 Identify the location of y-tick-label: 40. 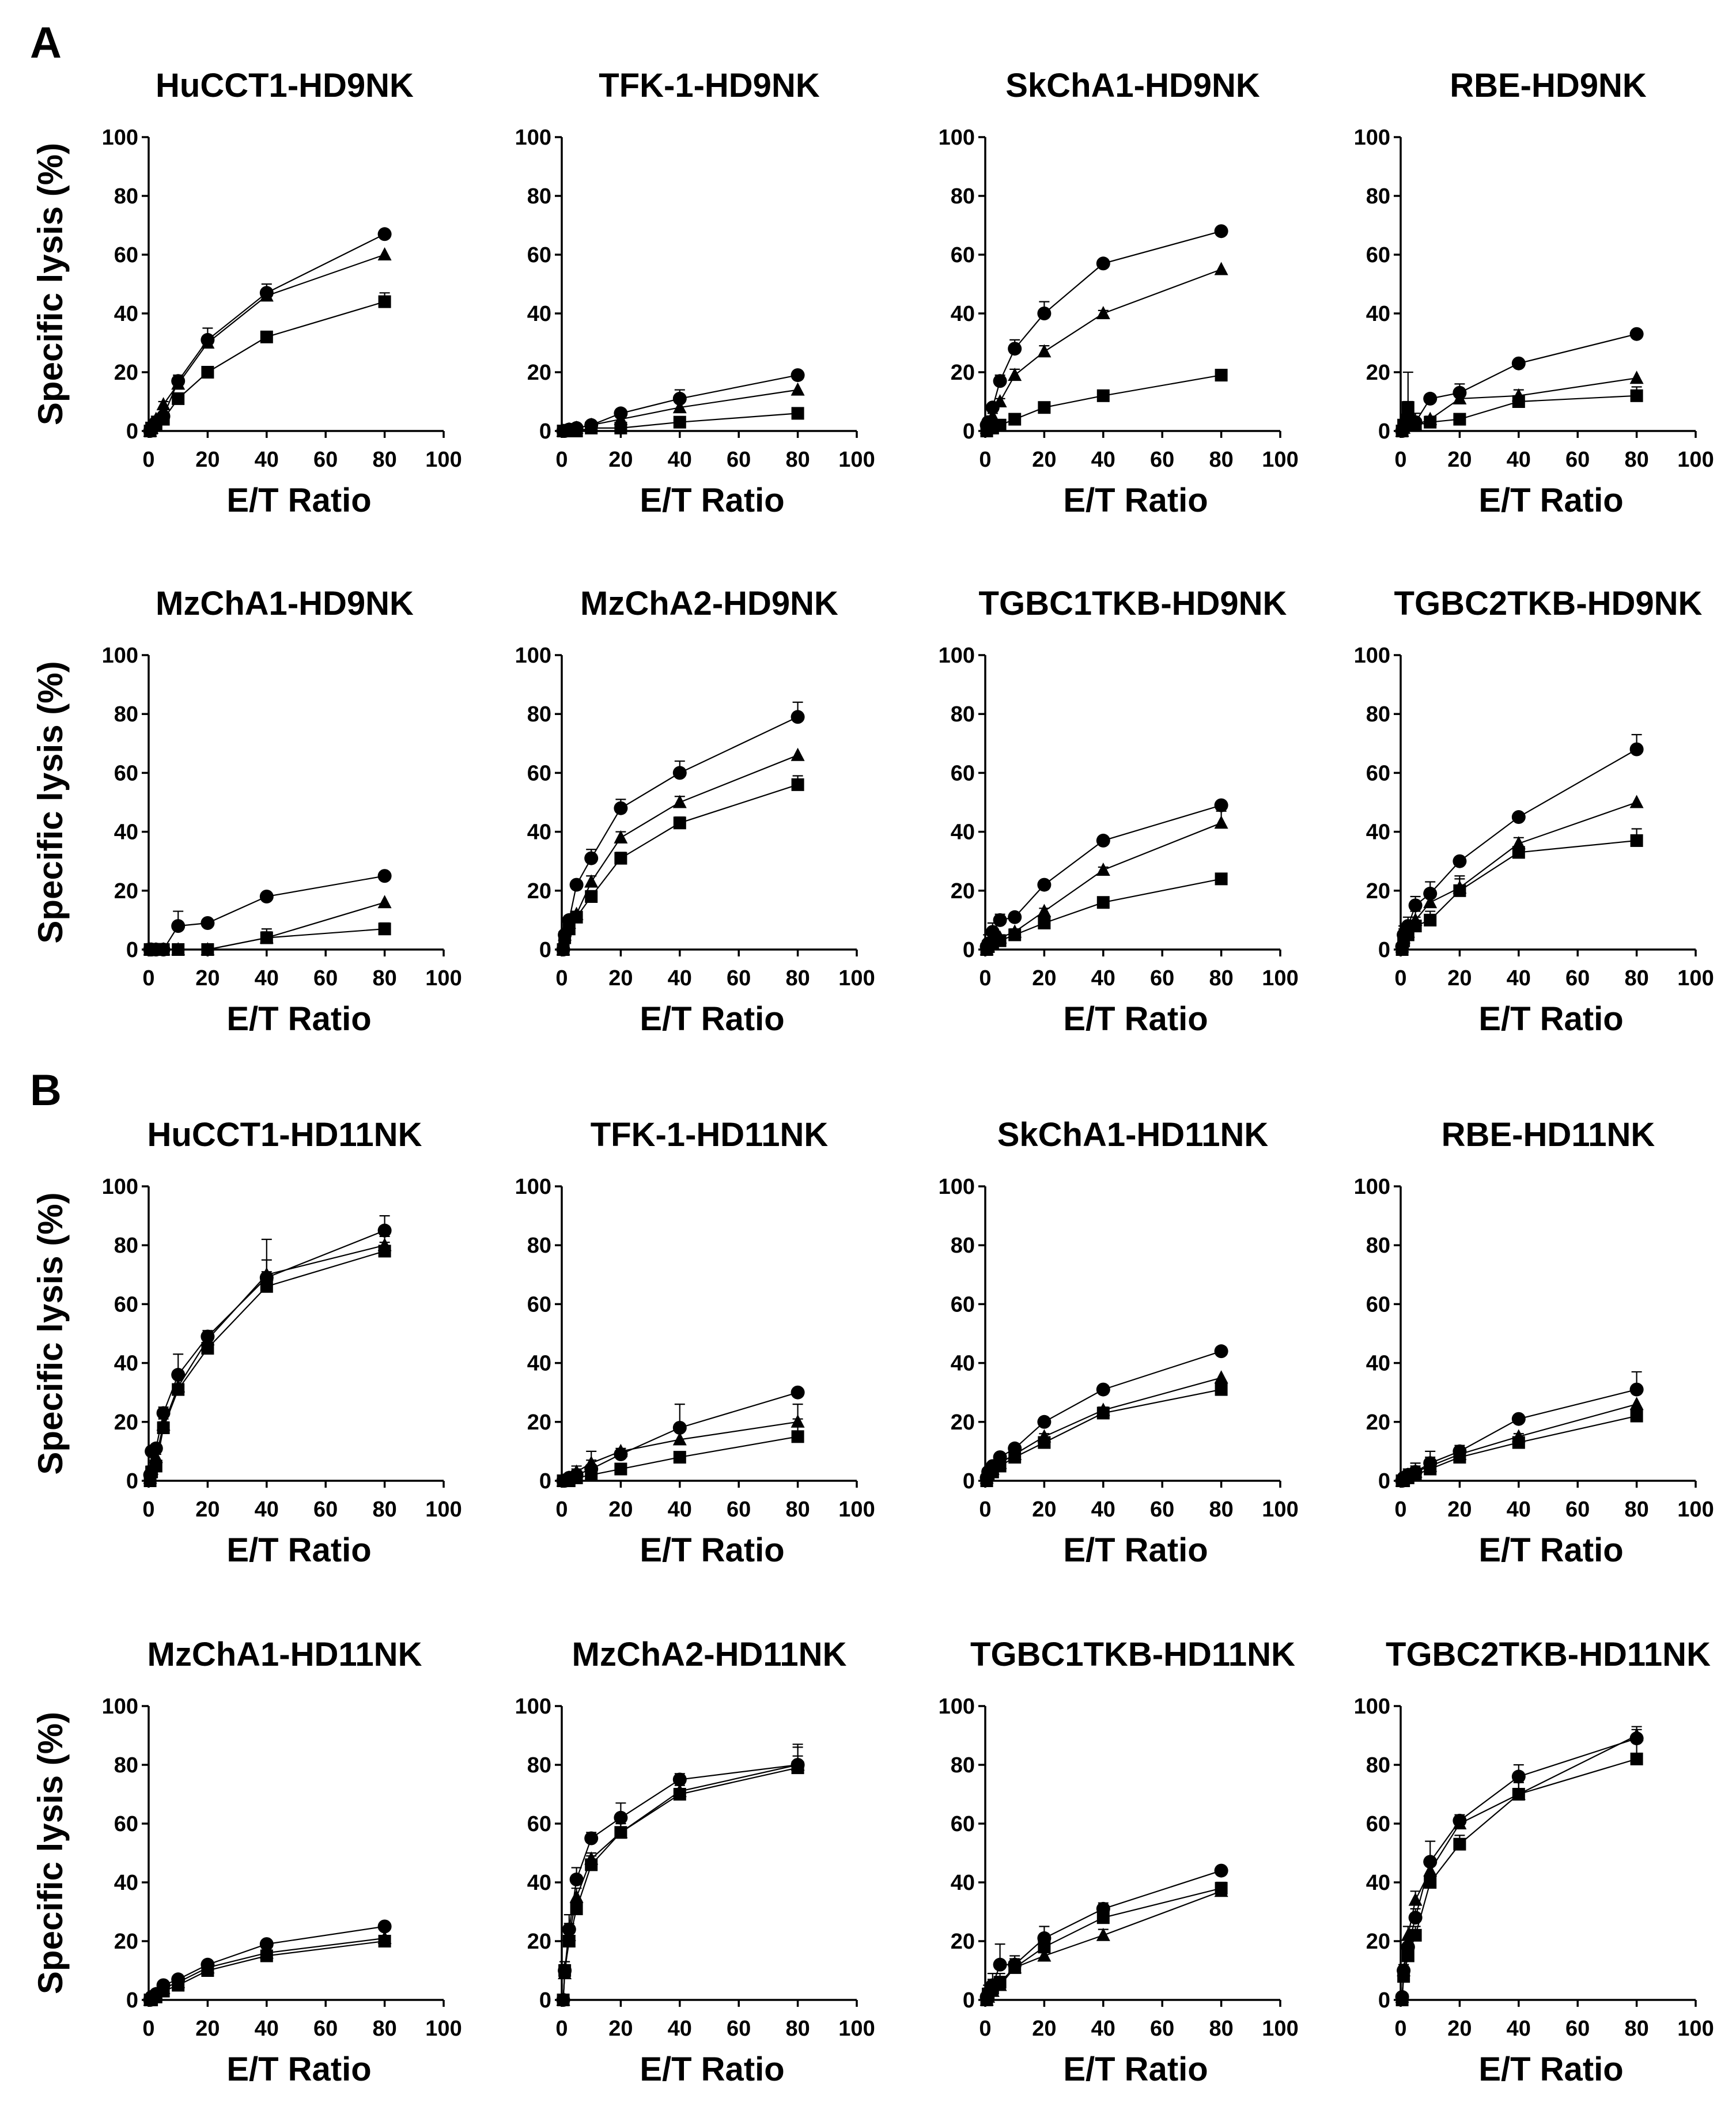
(126, 1883).